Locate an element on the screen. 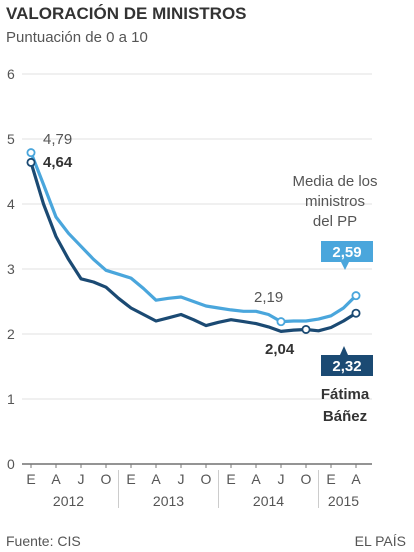 The height and width of the screenshot is (552, 414). end-value-pointer-banez is located at coordinates (344, 350).